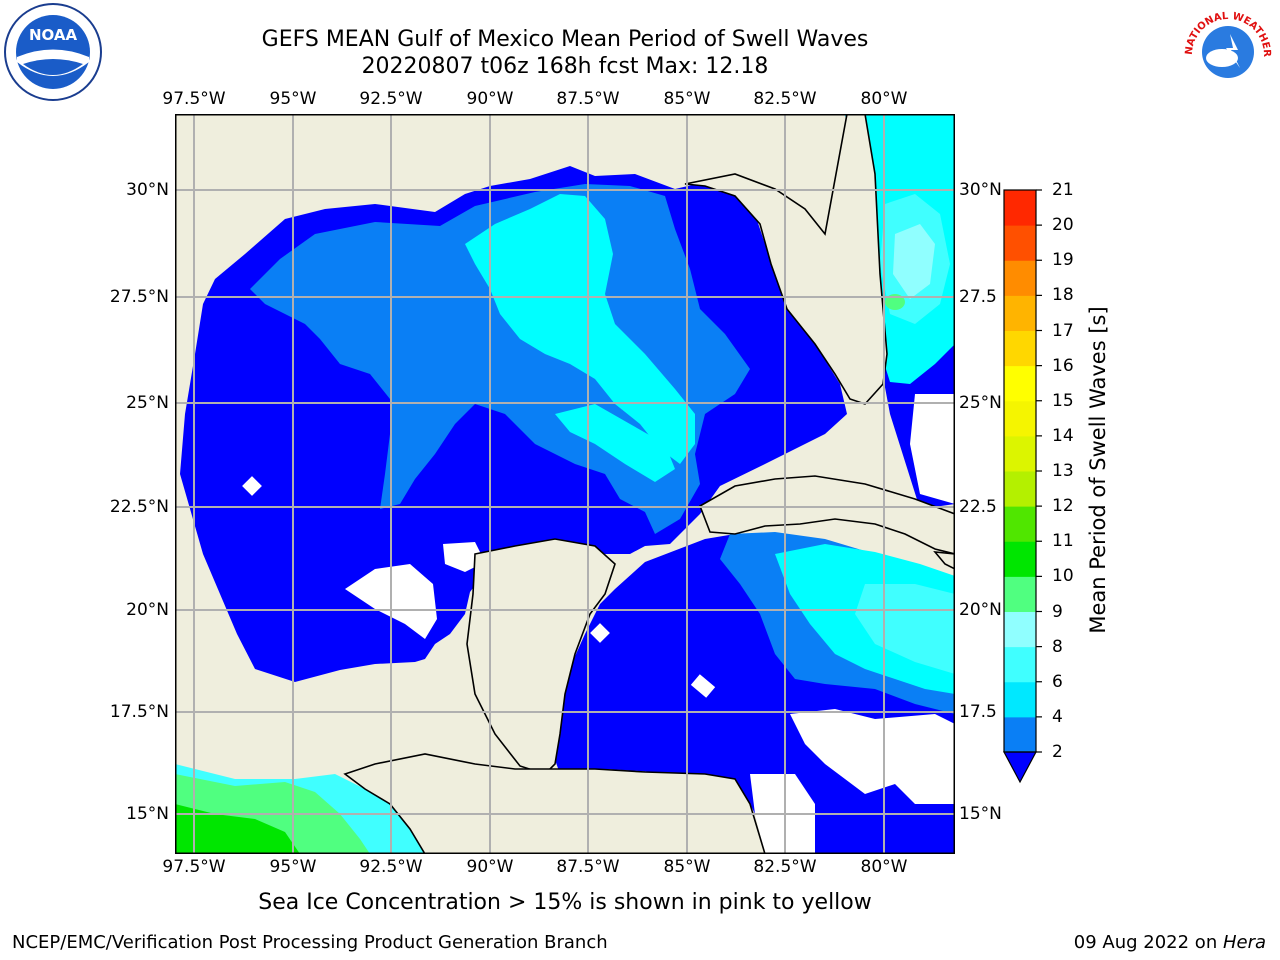  Describe the element at coordinates (1063, 400) in the screenshot. I see `colorbar-label: 15` at that location.